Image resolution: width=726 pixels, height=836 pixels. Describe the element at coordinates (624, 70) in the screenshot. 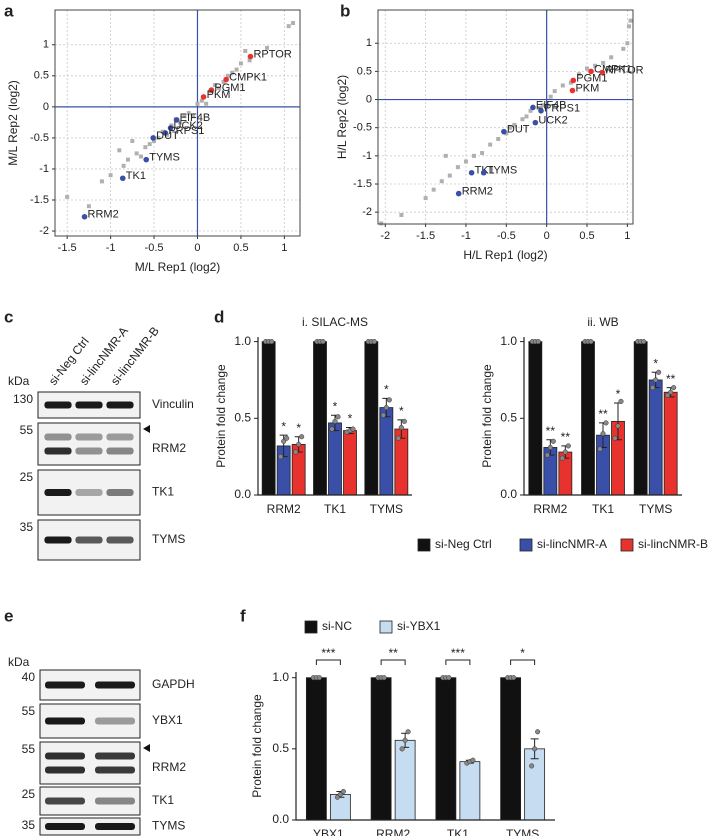

I see `highlight-label: RPTOR` at that location.